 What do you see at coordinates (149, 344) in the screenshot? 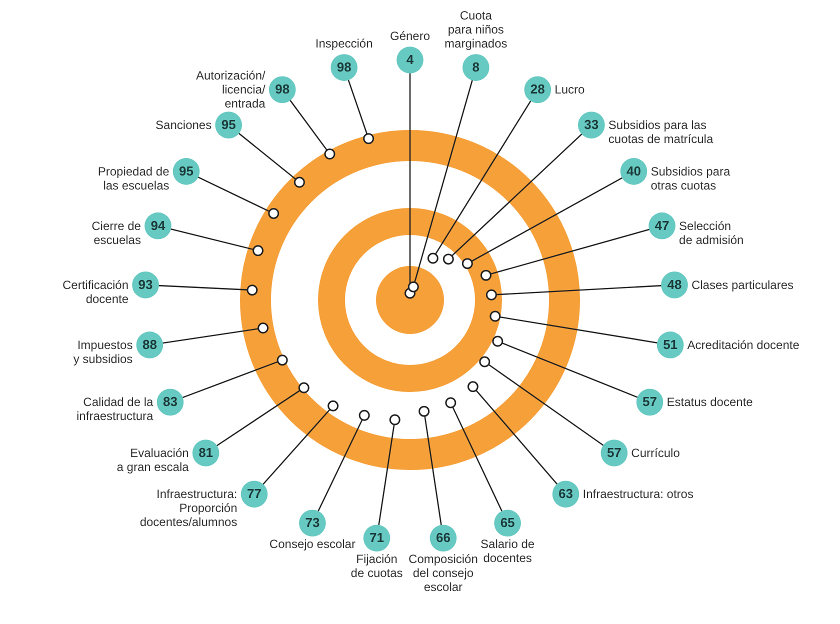
I see `data-label: 88` at bounding box center [149, 344].